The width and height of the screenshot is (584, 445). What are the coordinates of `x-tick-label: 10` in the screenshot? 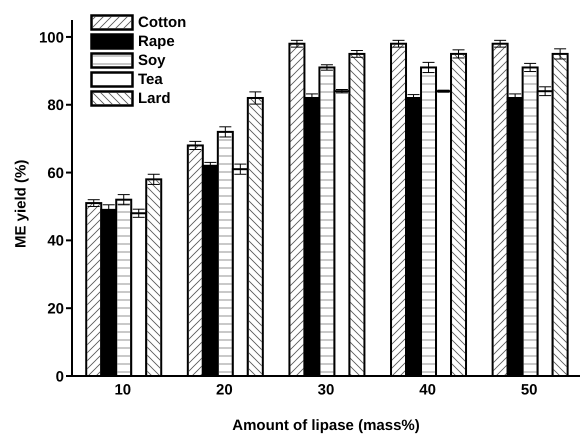 It's located at (123, 390).